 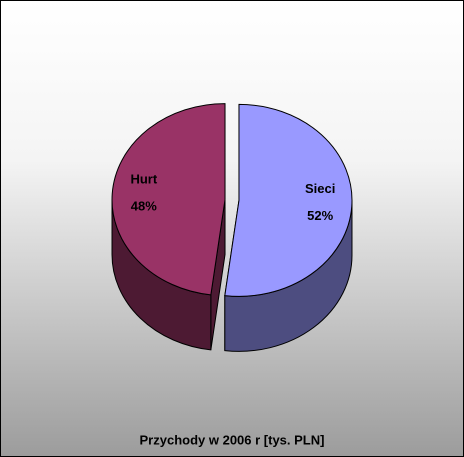 I want to click on slice-label: Sieci, so click(x=320, y=188).